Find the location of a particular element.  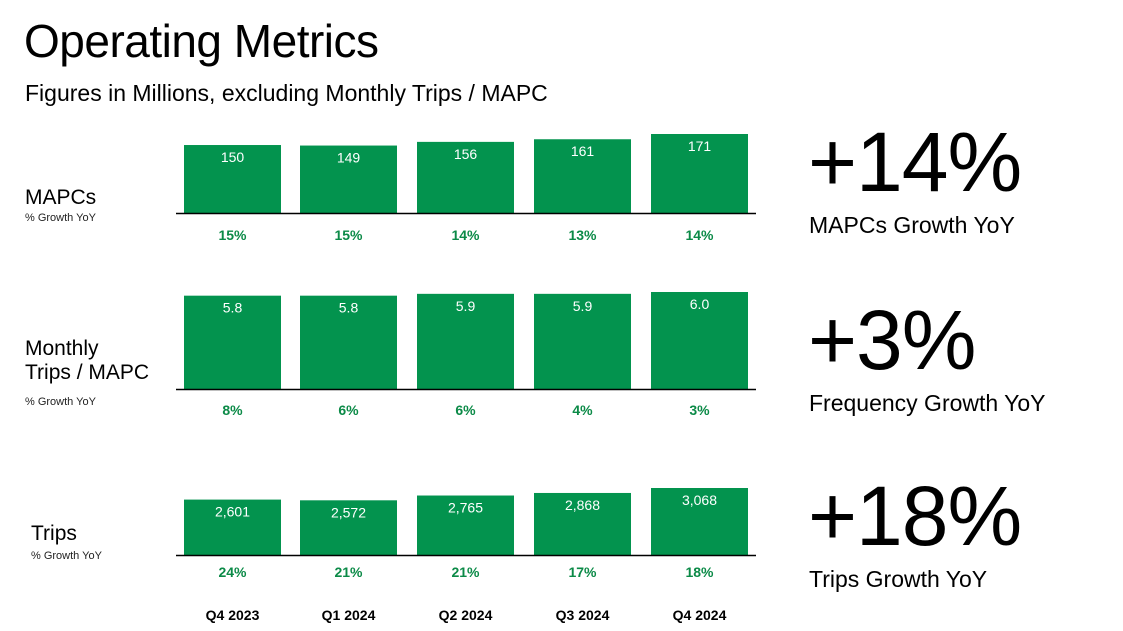

growth-label: 3% is located at coordinates (699, 410).